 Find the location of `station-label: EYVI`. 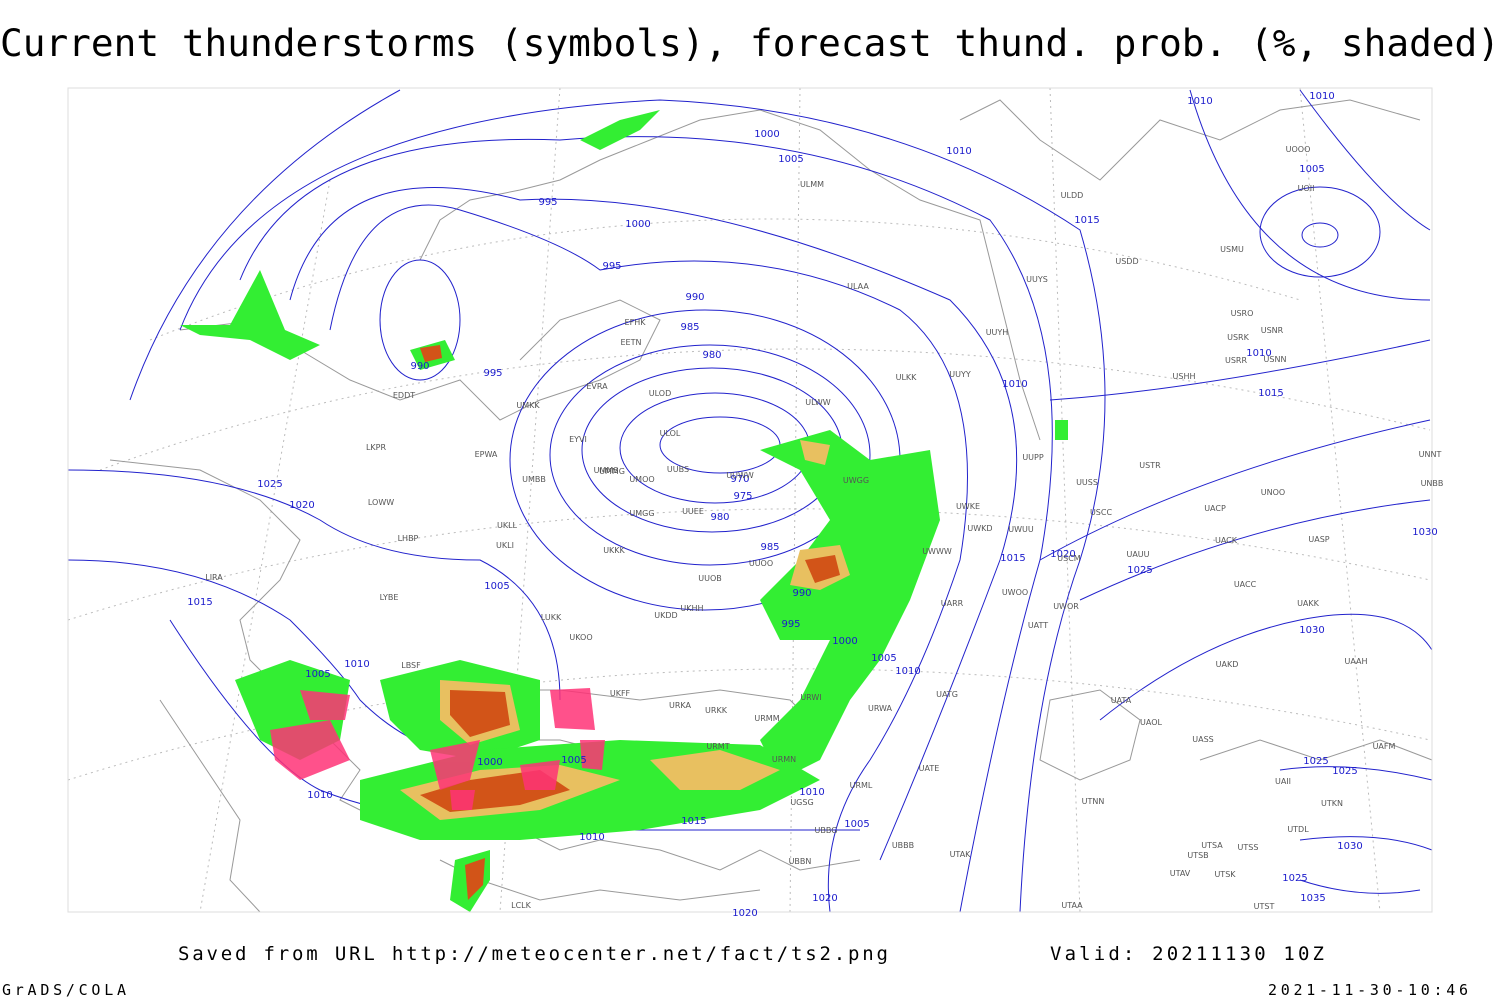

station-label: EYVI is located at coordinates (578, 439).